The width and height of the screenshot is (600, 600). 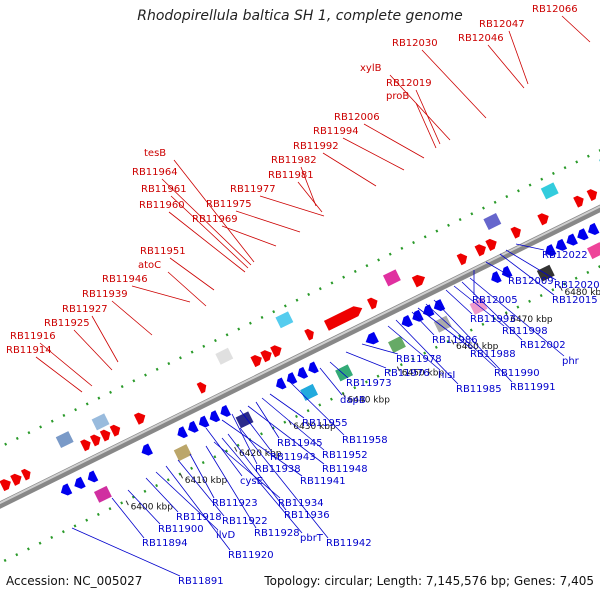 I want to click on reverse-gene-label: RB11941, so click(x=323, y=481).